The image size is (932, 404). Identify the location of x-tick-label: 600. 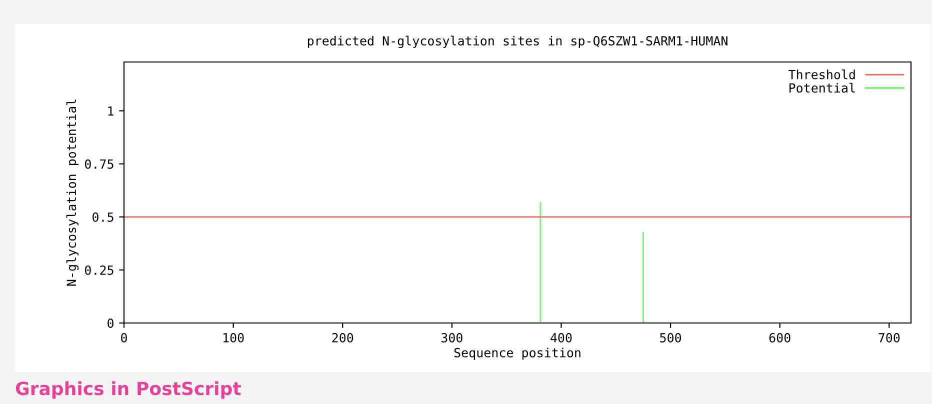
(779, 337).